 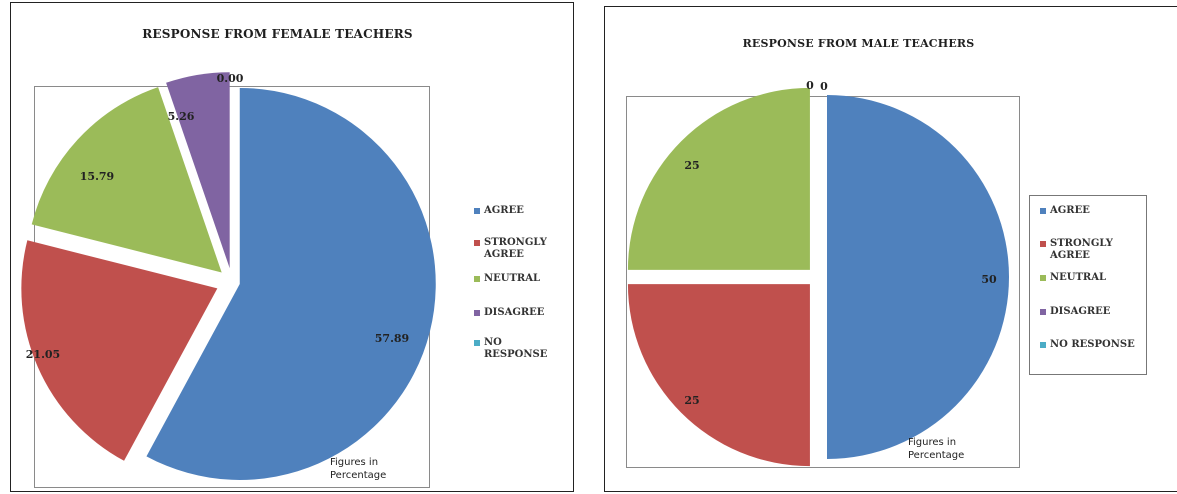 I want to click on female-legend-label-disagree: DISAGREE, so click(x=514, y=312).